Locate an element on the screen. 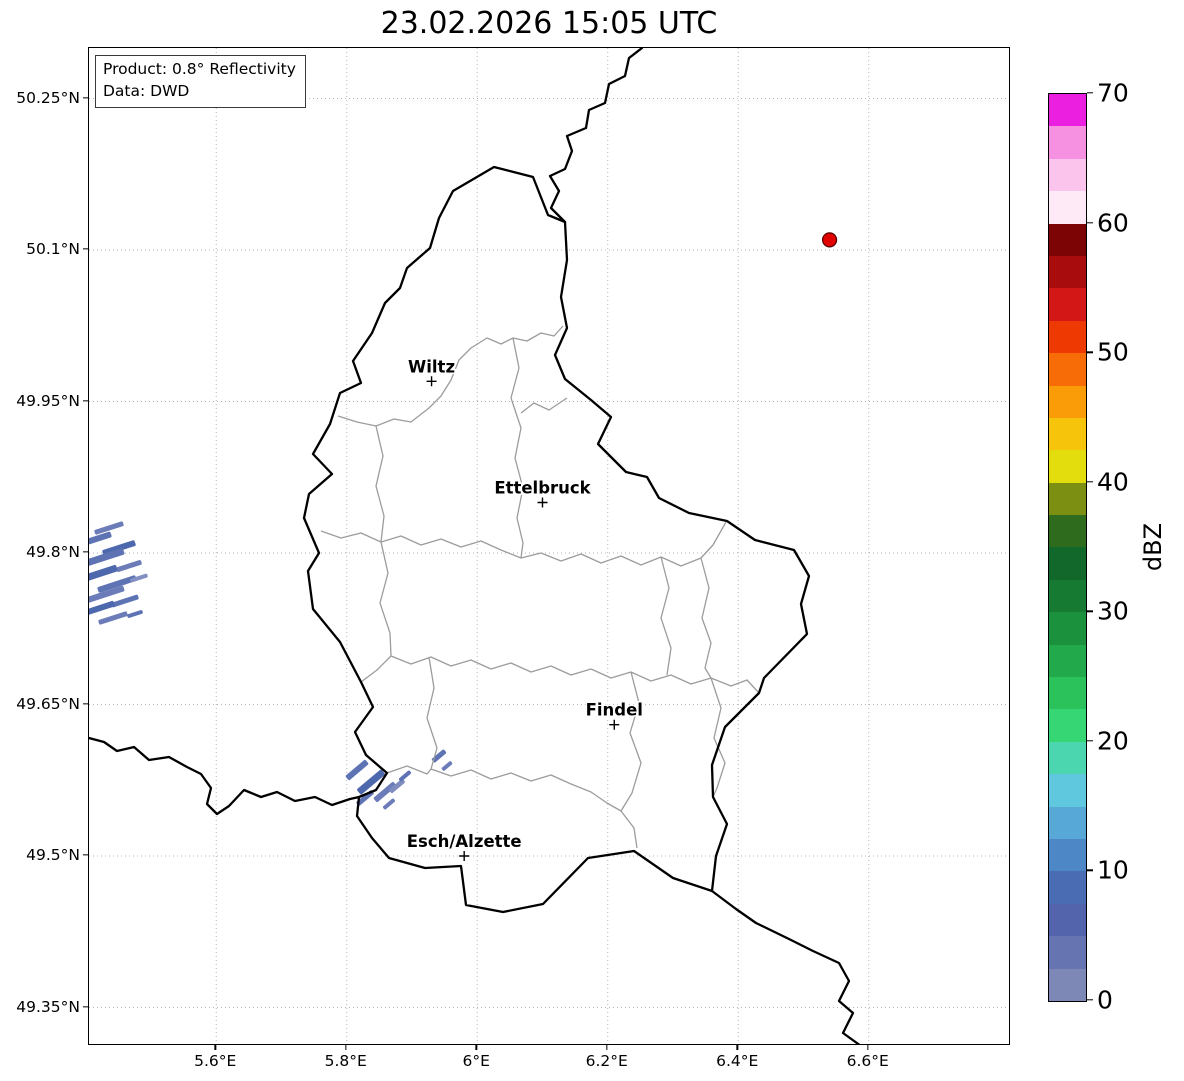 The width and height of the screenshot is (1184, 1081). city-label: Ettelbruck is located at coordinates (542, 488).